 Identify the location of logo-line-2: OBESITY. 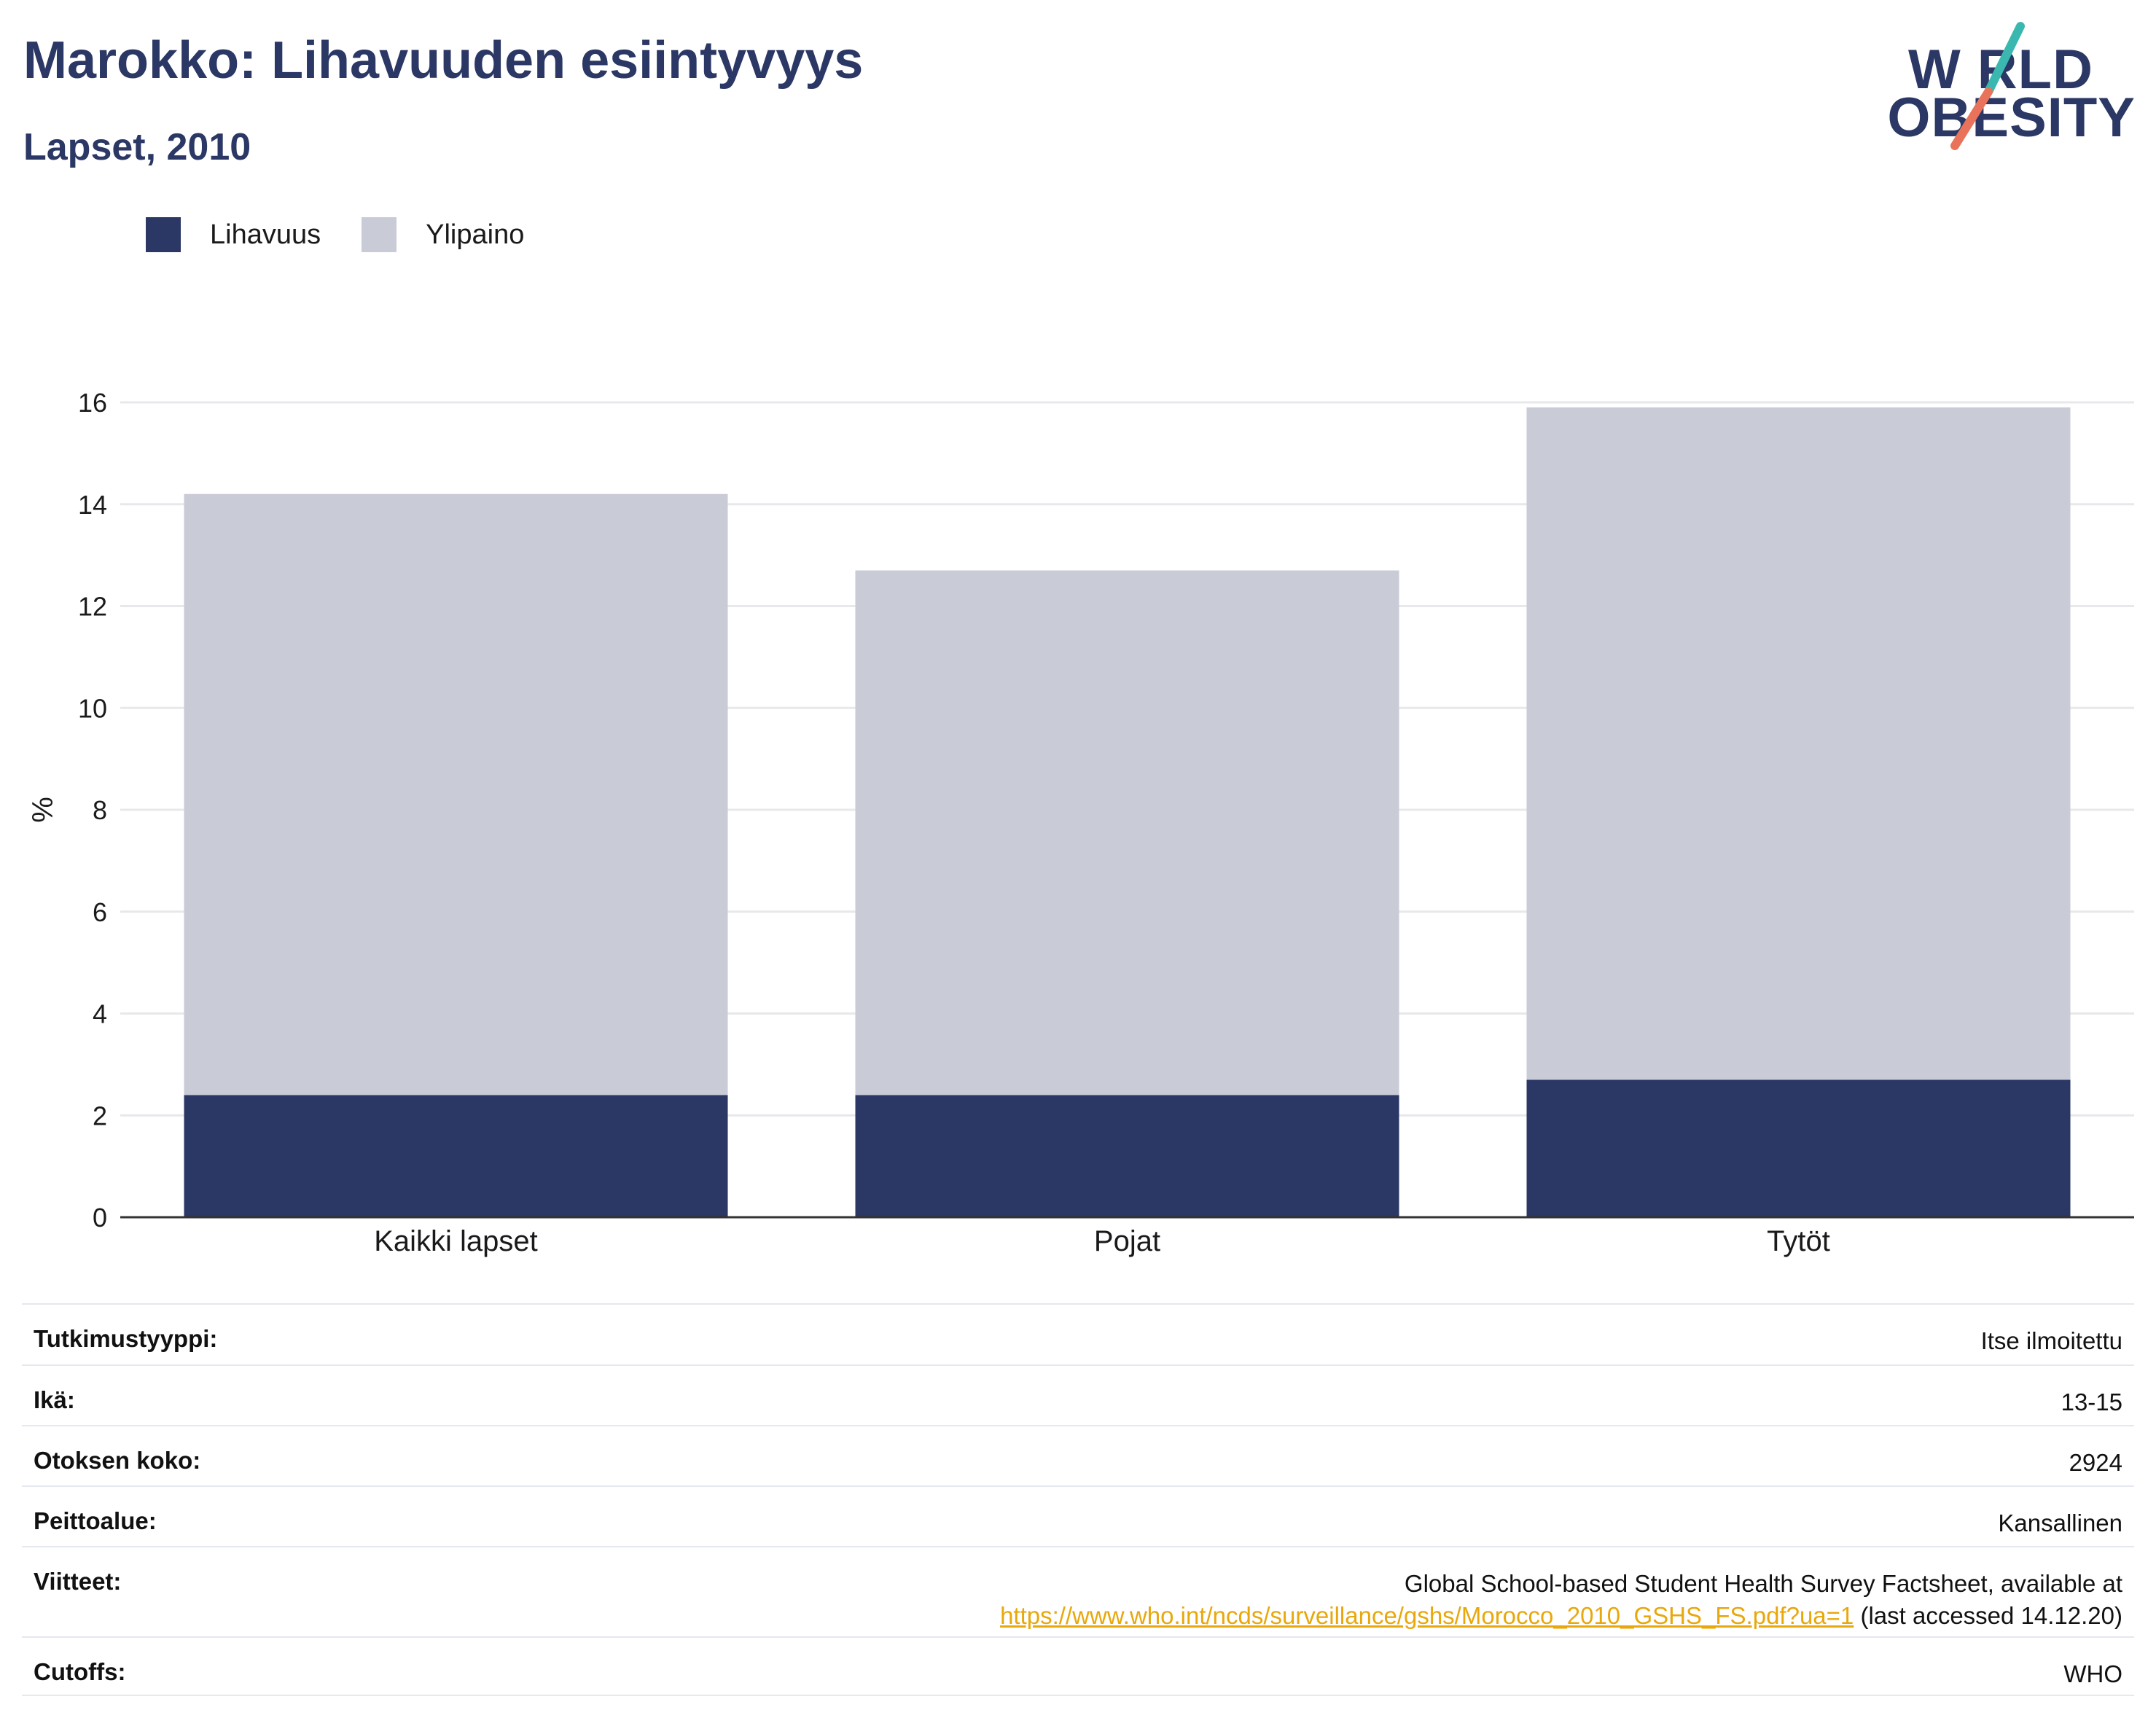
(2012, 118).